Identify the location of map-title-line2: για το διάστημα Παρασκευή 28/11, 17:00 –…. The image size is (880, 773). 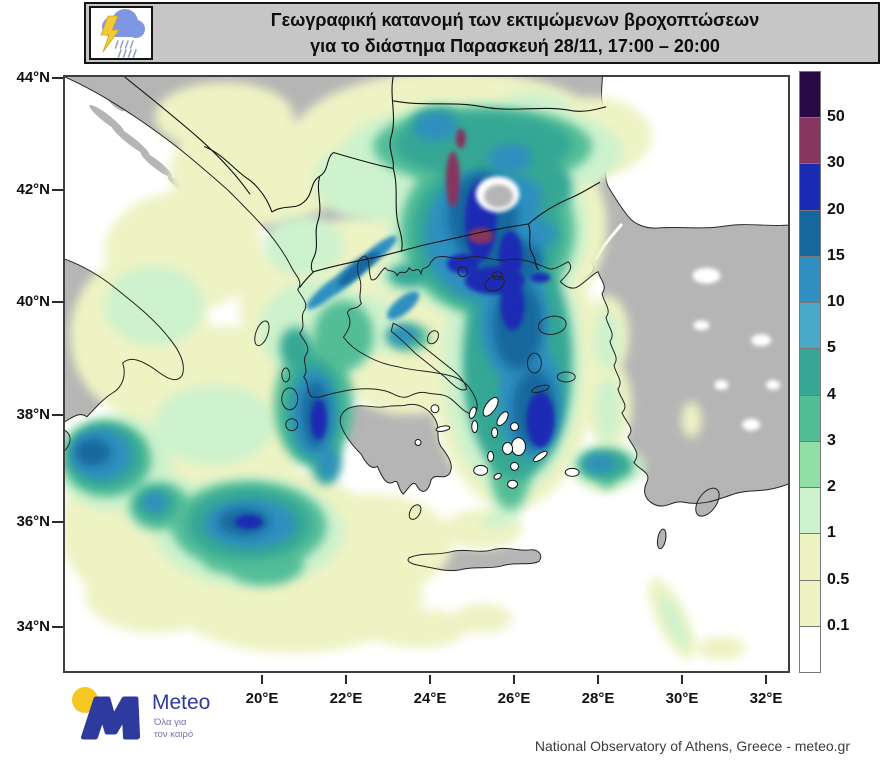
(515, 46).